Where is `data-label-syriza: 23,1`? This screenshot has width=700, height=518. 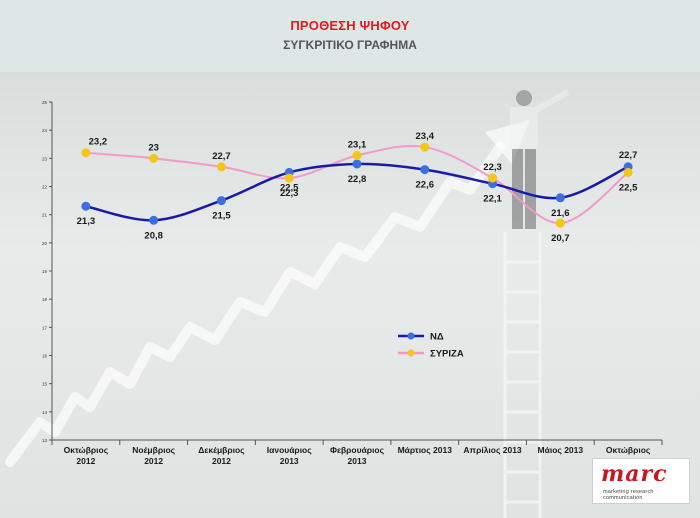
data-label-syriza: 23,1 is located at coordinates (357, 145).